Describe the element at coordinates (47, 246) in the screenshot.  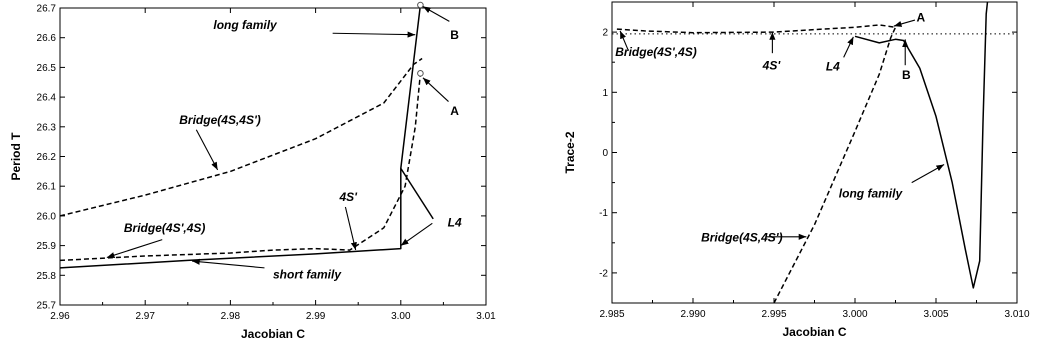
I see `y-tick-label: 25.9` at that location.